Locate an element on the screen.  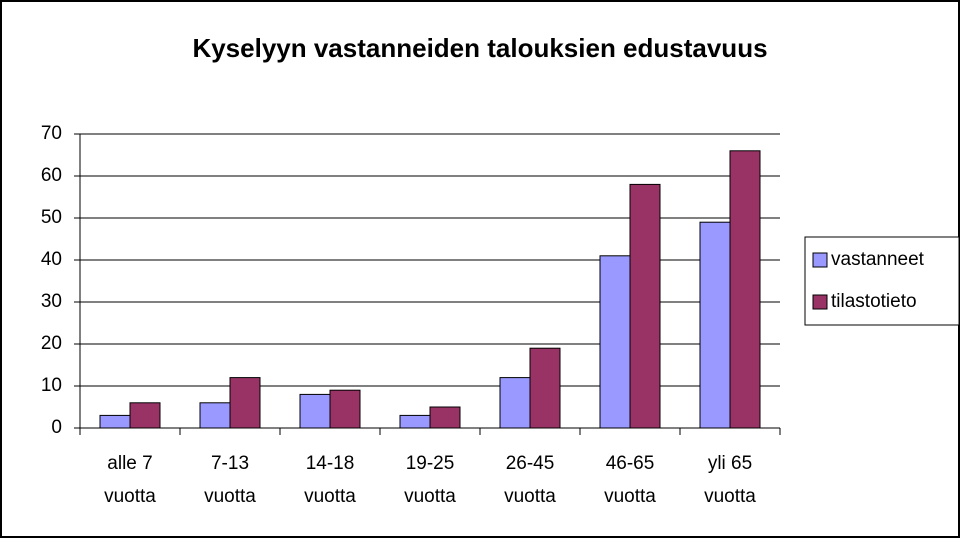
y-tick-label: 20 is located at coordinates (51, 343).